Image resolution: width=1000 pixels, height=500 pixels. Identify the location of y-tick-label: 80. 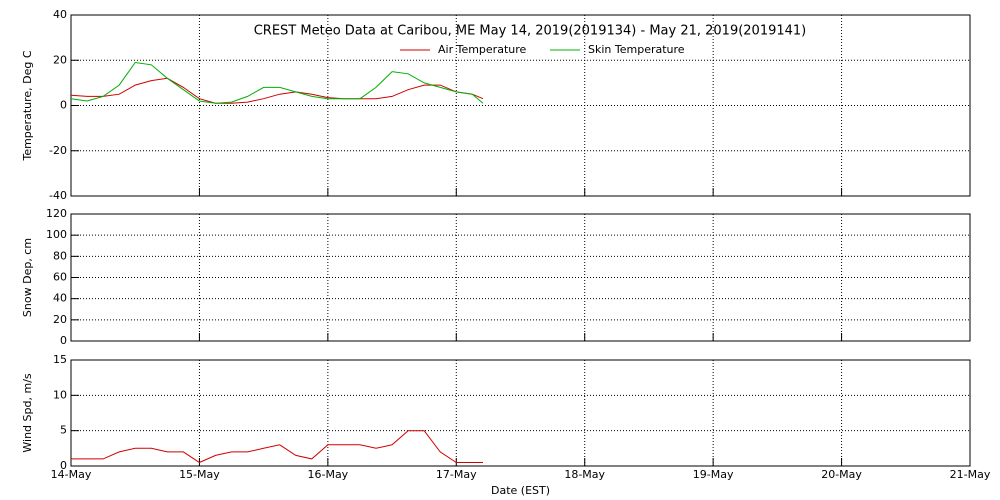
(60, 255).